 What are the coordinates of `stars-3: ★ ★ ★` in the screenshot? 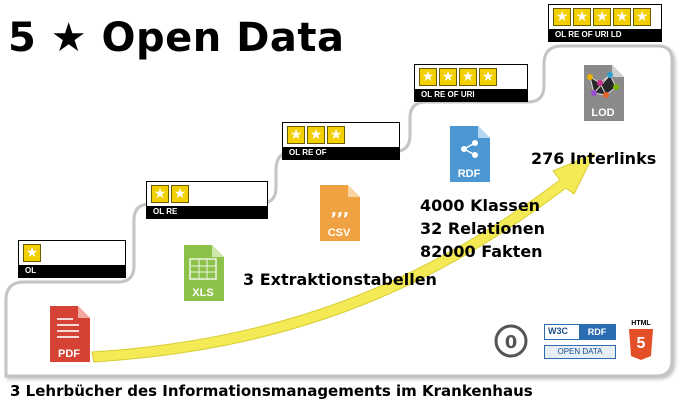 It's located at (316, 135).